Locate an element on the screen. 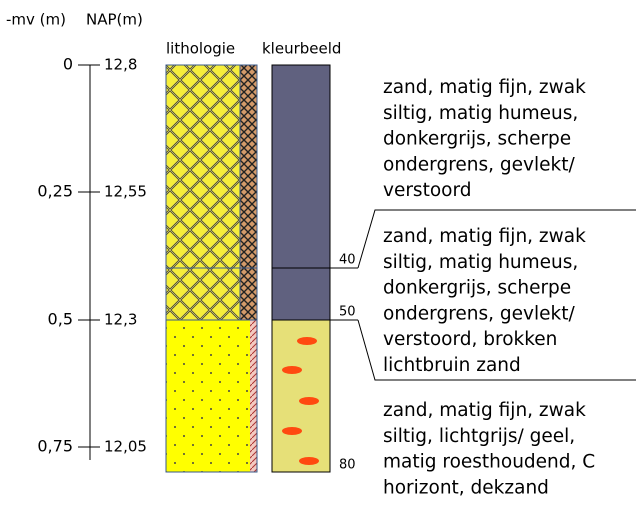 This screenshot has height=505, width=636. depth-label: 0,5 is located at coordinates (60, 319).